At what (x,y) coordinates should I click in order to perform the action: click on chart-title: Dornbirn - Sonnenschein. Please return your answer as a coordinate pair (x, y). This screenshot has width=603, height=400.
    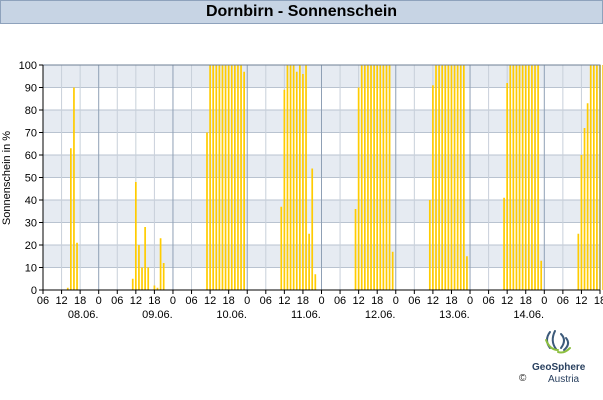
    Looking at the image, I should click on (301, 12).